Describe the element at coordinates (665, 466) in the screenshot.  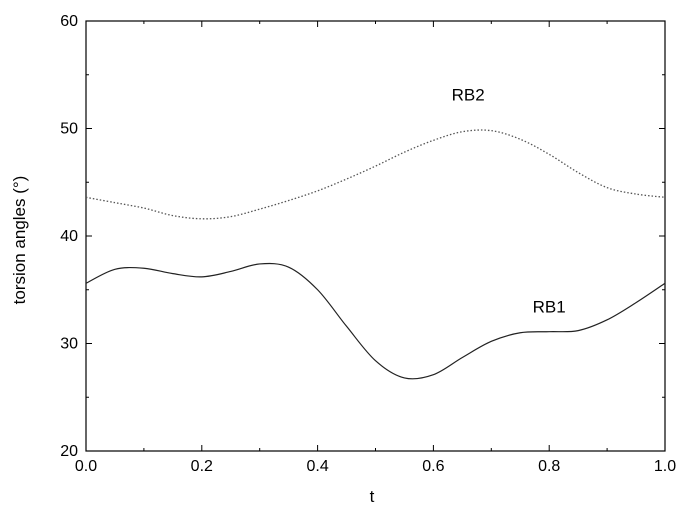
I see `x-tick-label: 1.0` at that location.